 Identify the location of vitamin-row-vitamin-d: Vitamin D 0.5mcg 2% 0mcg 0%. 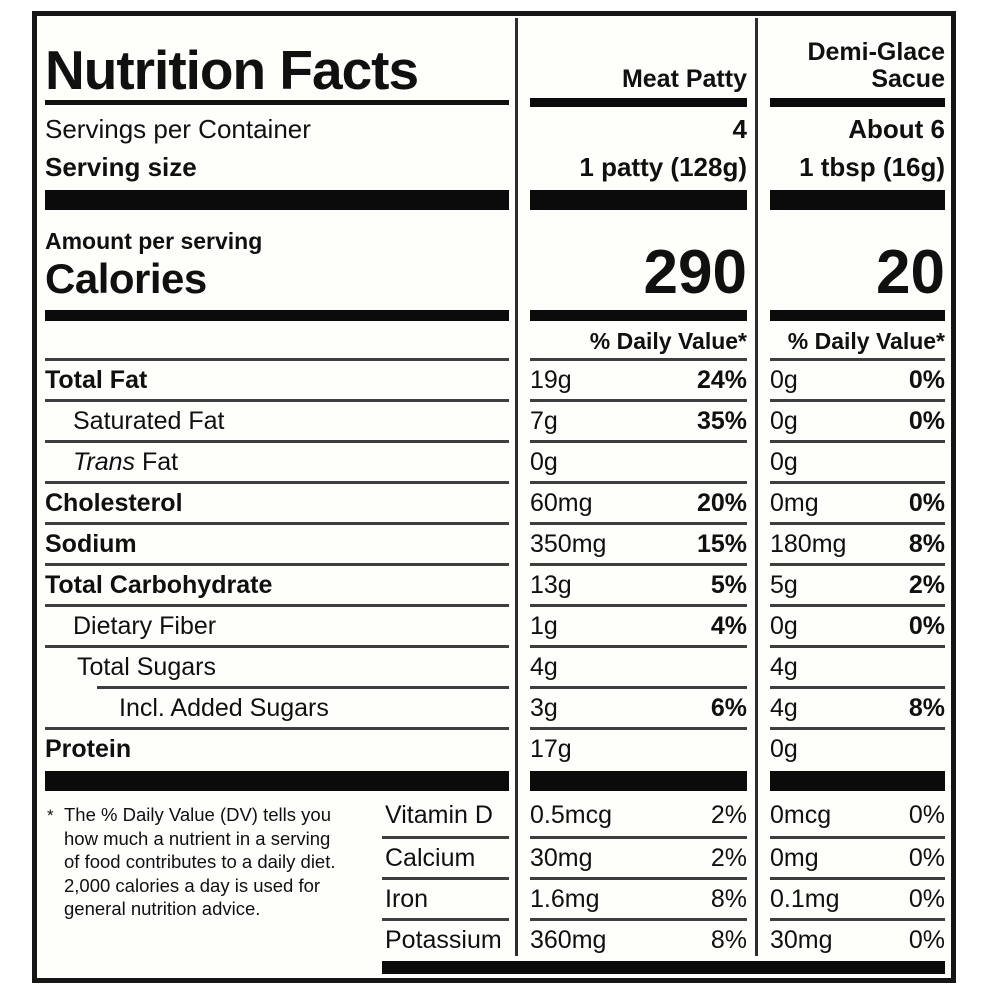
(665, 815).